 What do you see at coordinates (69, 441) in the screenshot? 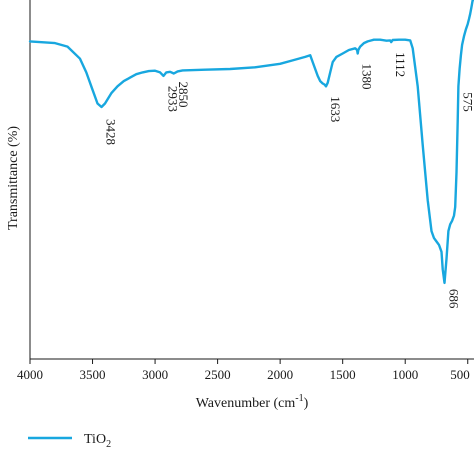
I see `legend: TiO2` at bounding box center [69, 441].